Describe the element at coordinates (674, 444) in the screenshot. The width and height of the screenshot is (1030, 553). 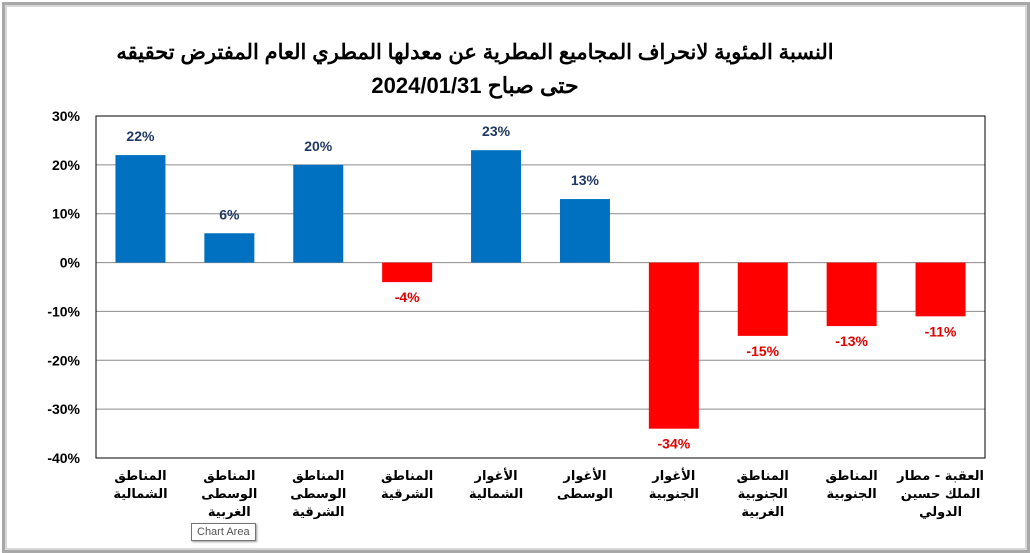
I see `data-label: -34%` at that location.